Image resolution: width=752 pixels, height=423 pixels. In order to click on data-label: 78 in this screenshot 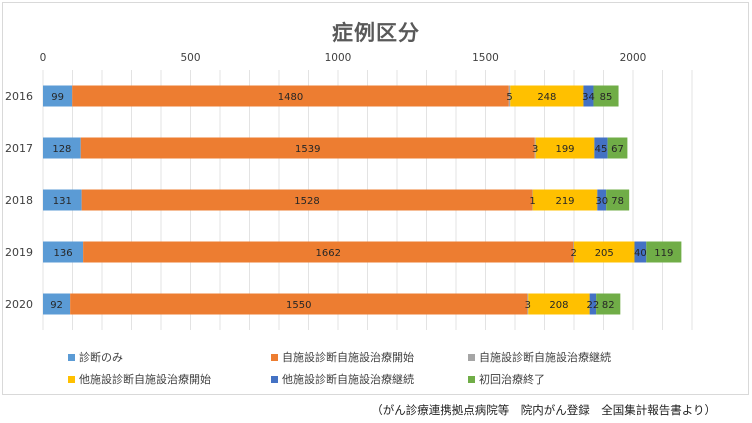, I will do `click(617, 201)`.